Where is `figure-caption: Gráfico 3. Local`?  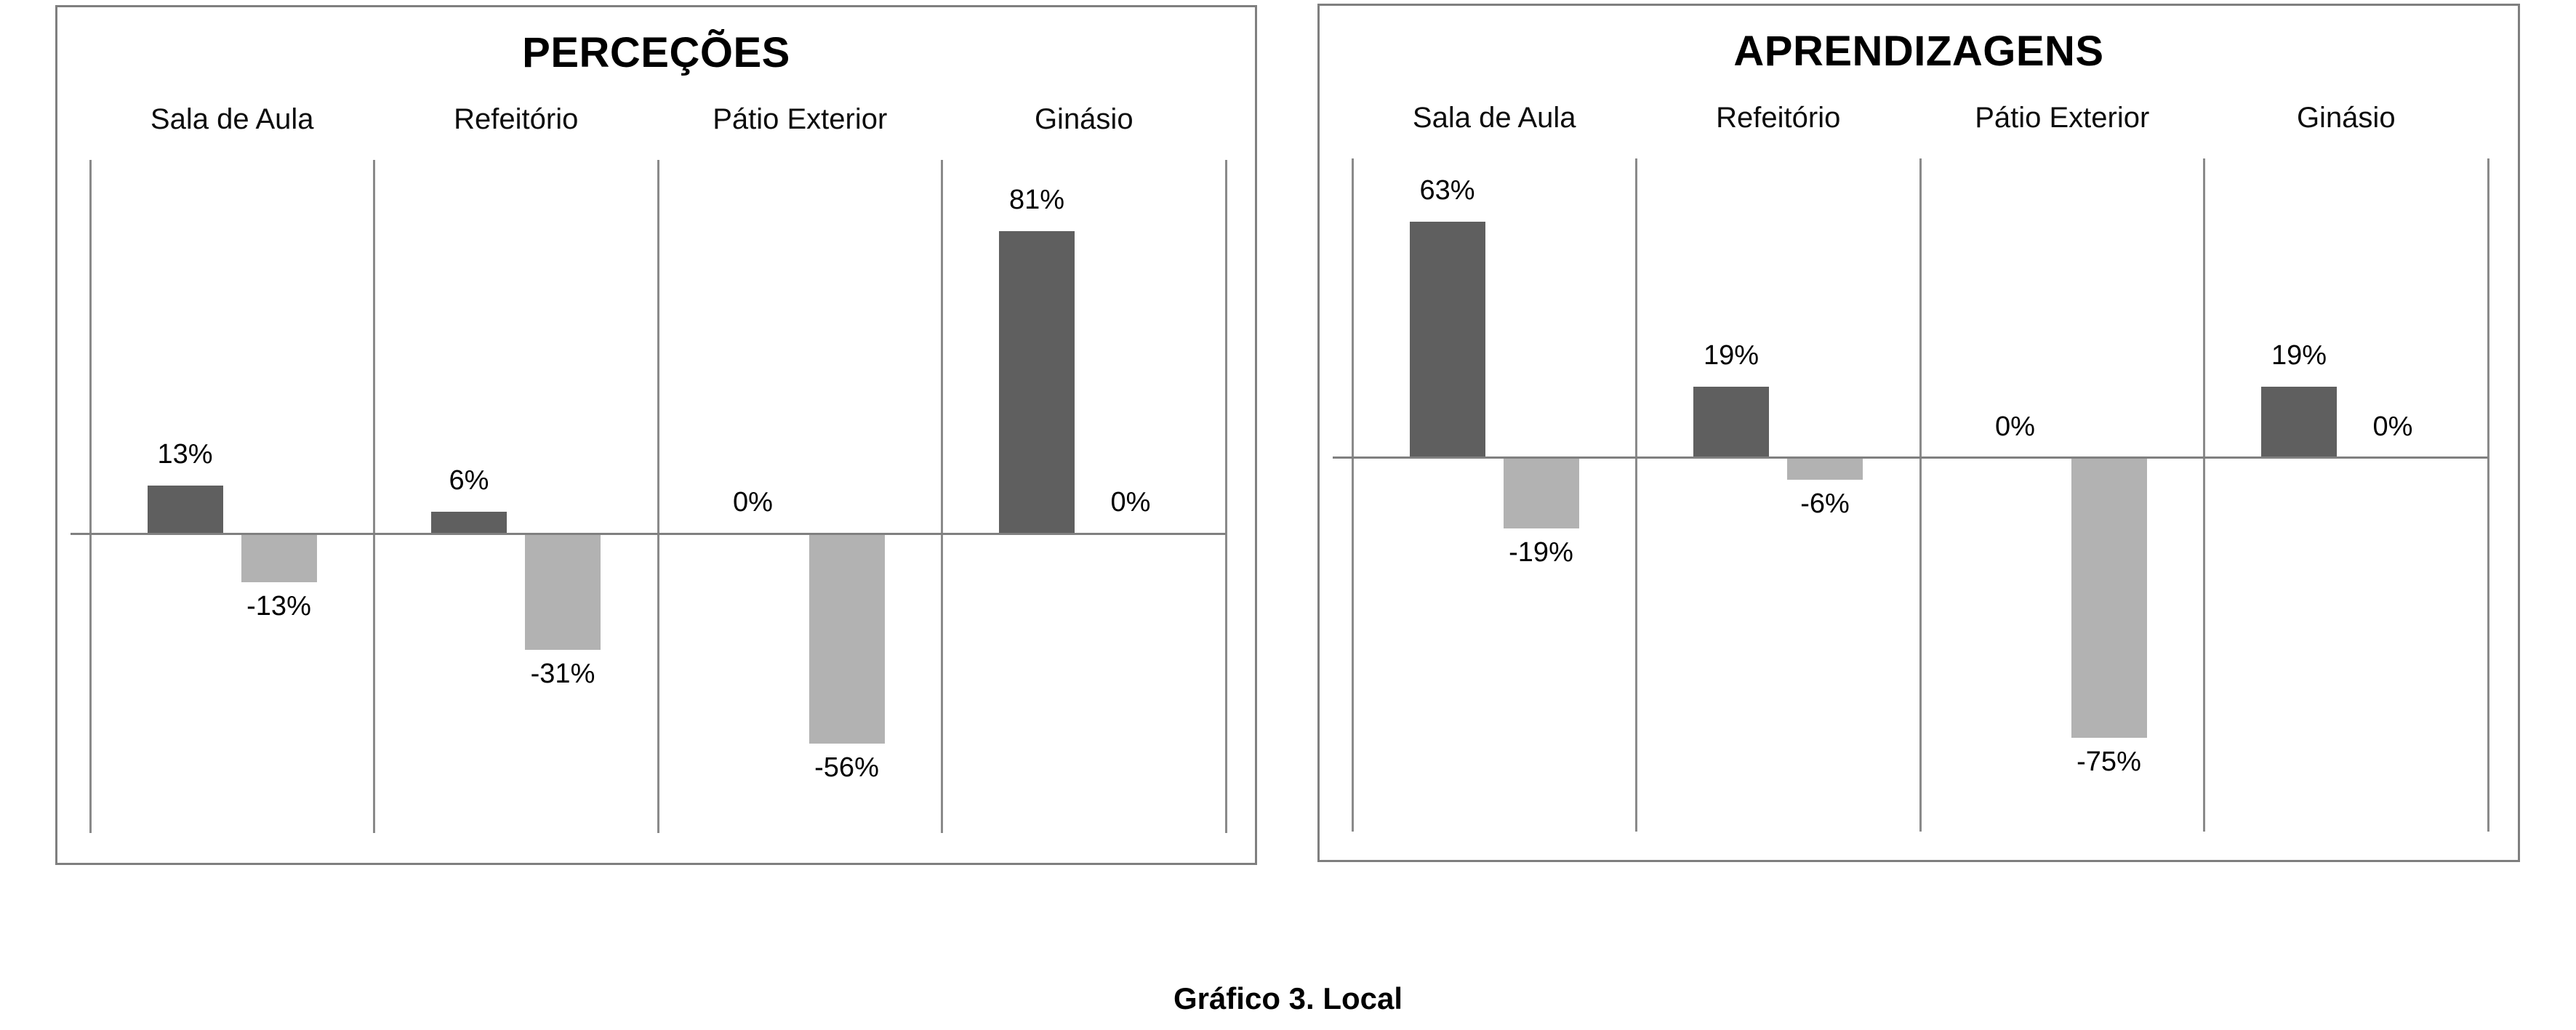
figure-caption: Gráfico 3. Local is located at coordinates (1288, 998).